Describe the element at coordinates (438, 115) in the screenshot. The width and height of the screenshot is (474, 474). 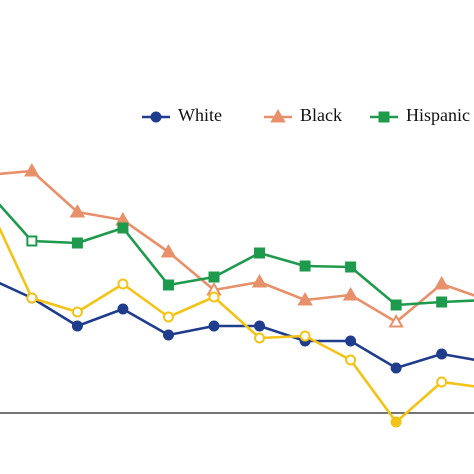
I see `legend-label: Hispanic` at that location.